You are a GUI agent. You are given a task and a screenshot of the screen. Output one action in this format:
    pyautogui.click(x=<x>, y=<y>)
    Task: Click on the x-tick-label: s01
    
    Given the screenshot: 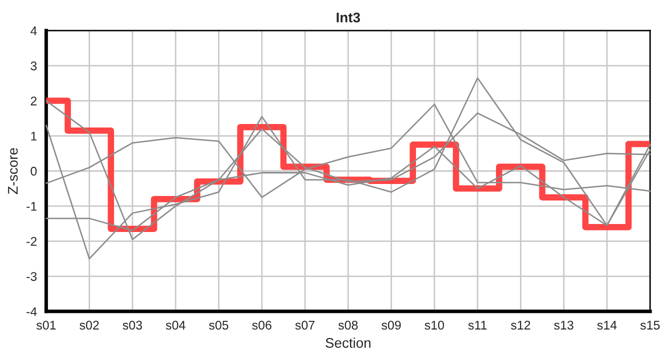 What is the action you would take?
    pyautogui.click(x=46, y=325)
    